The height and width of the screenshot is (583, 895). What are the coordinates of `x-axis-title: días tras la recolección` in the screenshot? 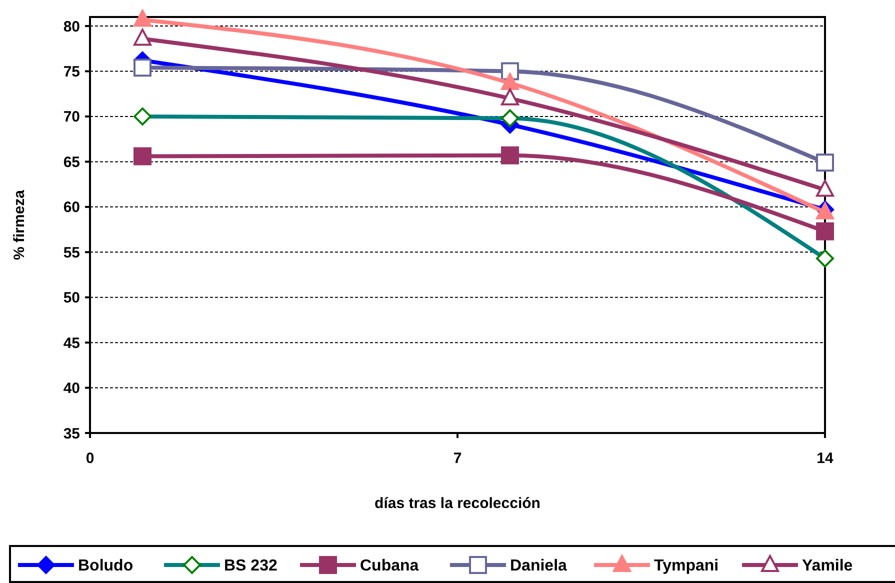 It's located at (457, 503).